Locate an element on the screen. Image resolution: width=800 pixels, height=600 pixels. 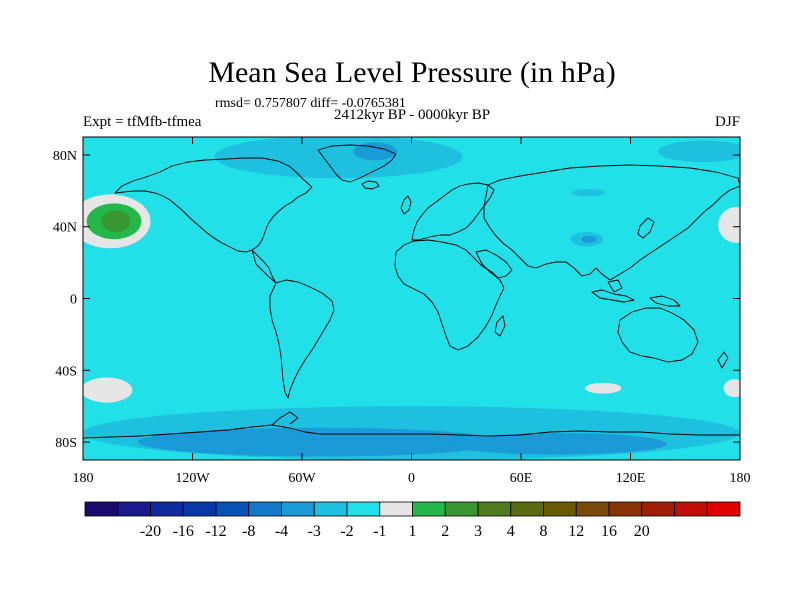
colorbar-label: 4 is located at coordinates (511, 531).